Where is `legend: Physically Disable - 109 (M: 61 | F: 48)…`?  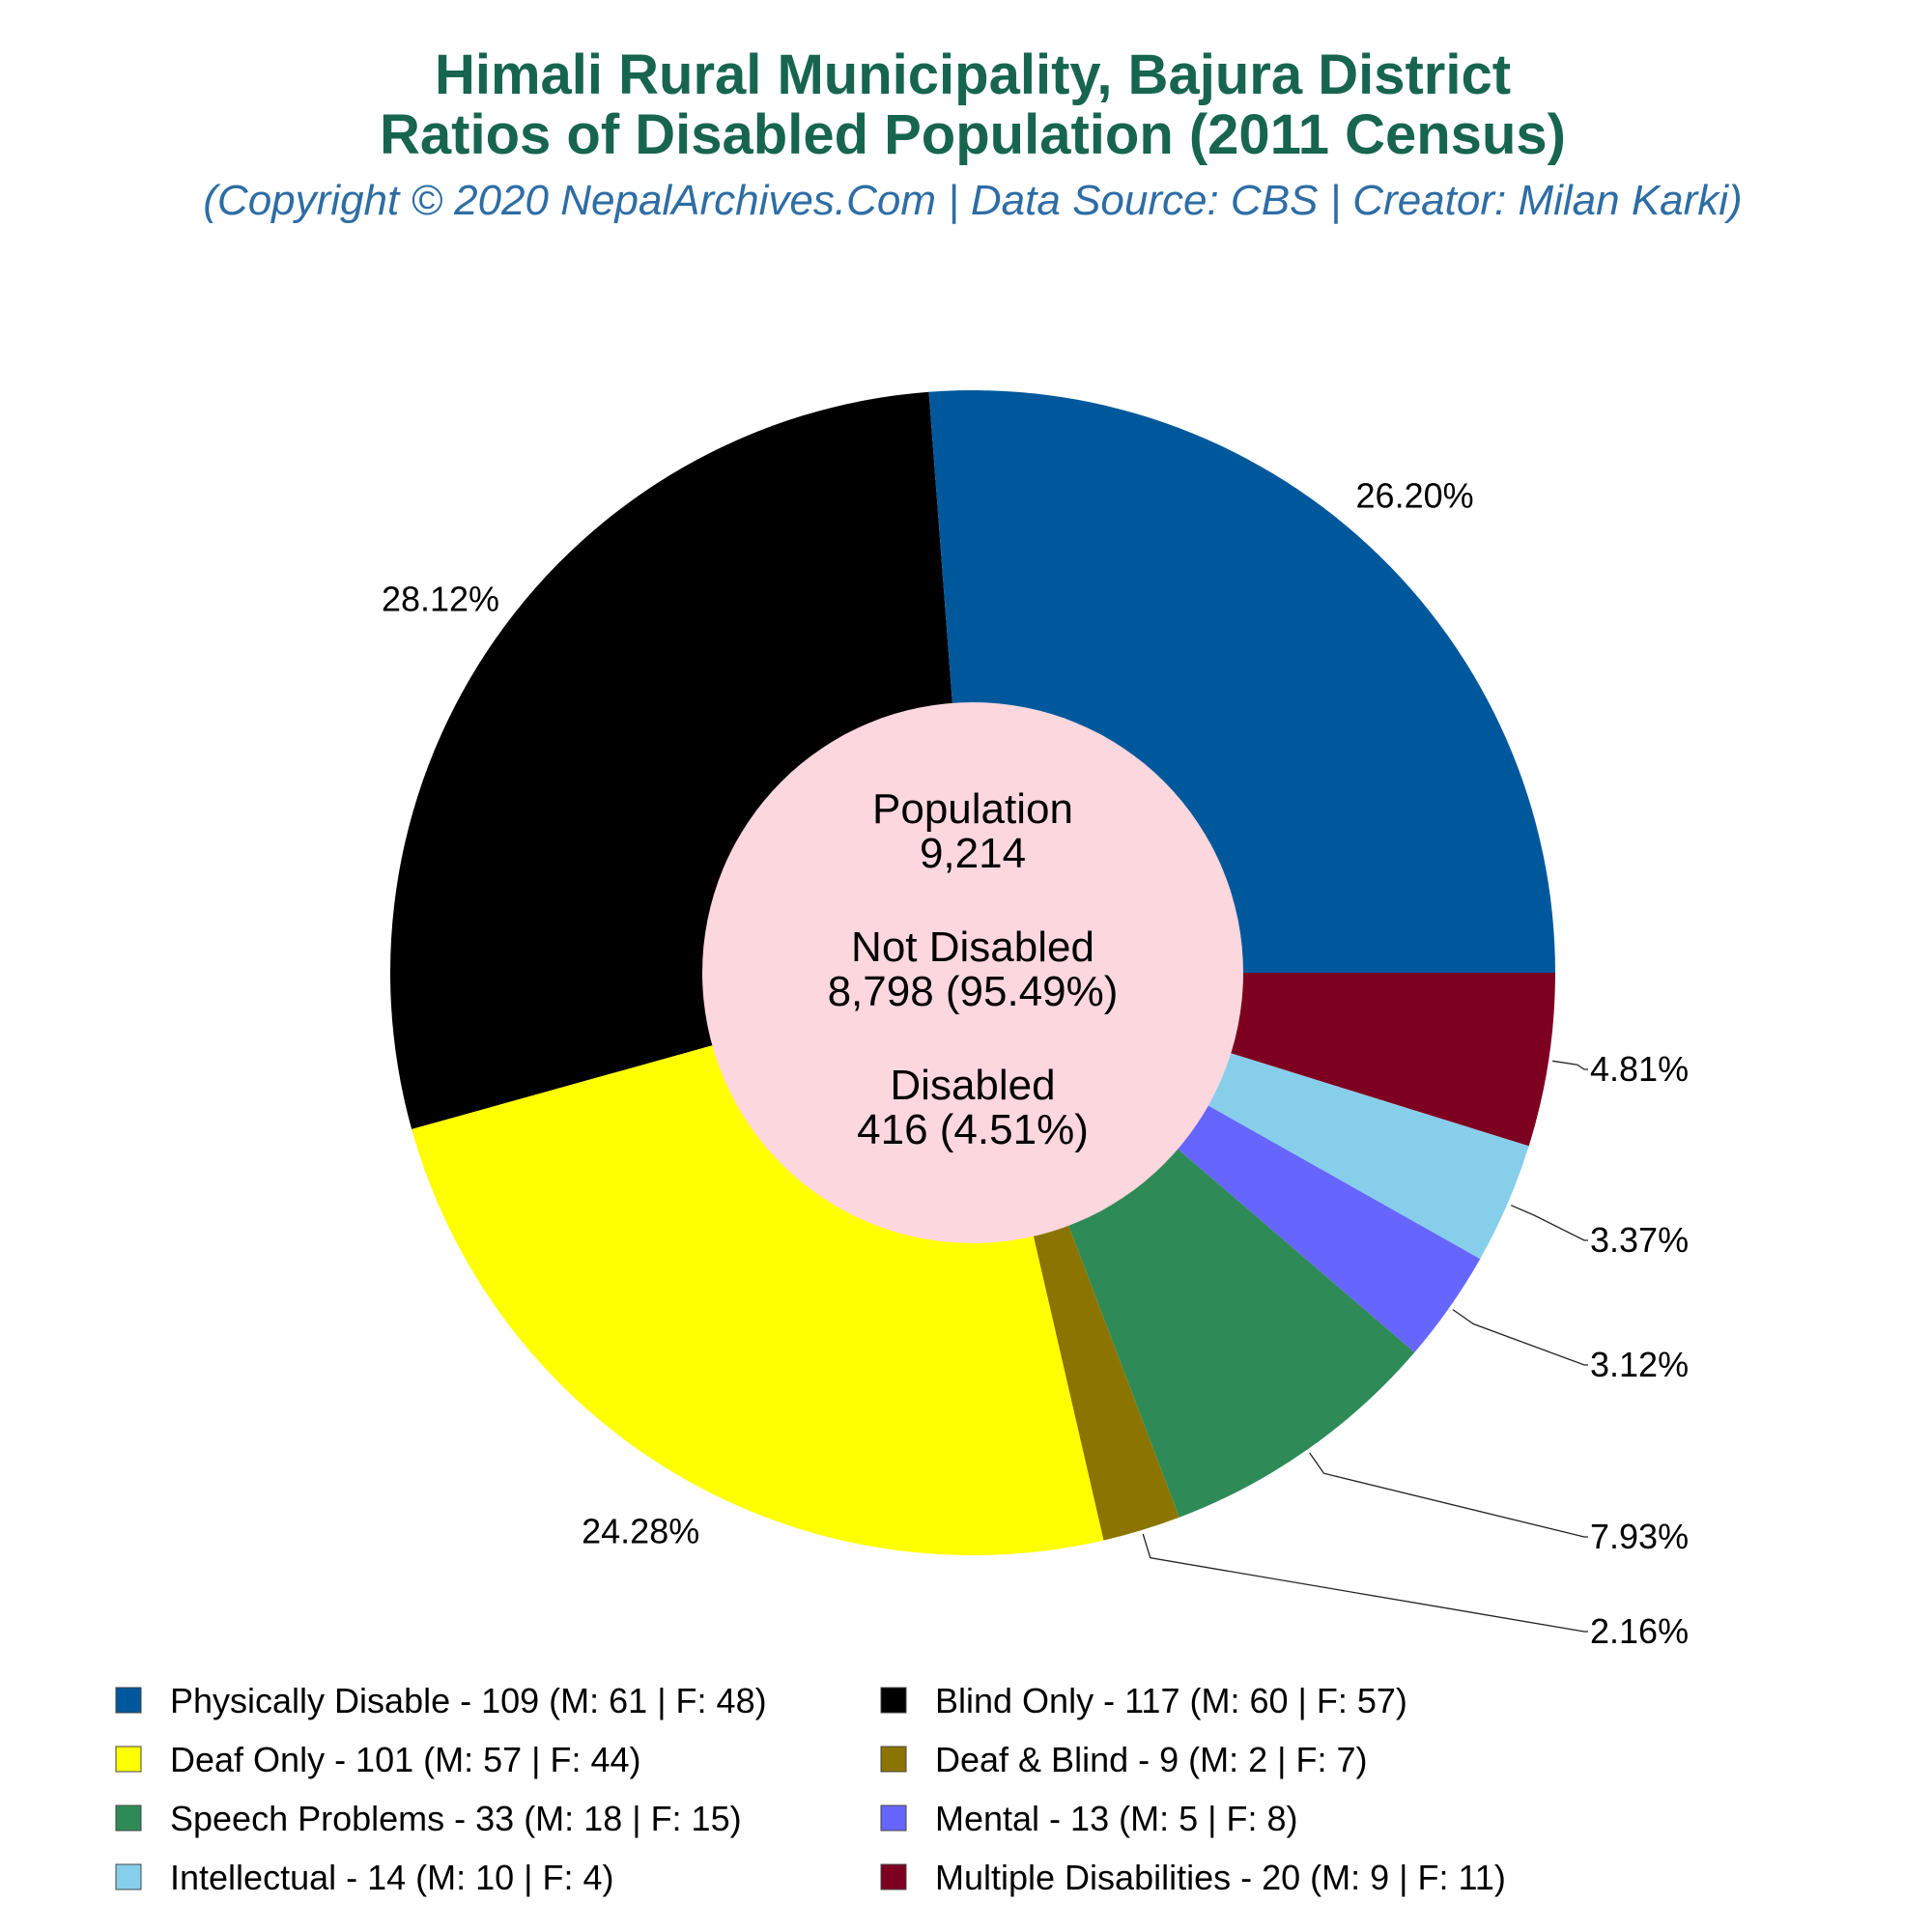 legend: Physically Disable - 109 (M: 61 | F: 48)… is located at coordinates (810, 1789).